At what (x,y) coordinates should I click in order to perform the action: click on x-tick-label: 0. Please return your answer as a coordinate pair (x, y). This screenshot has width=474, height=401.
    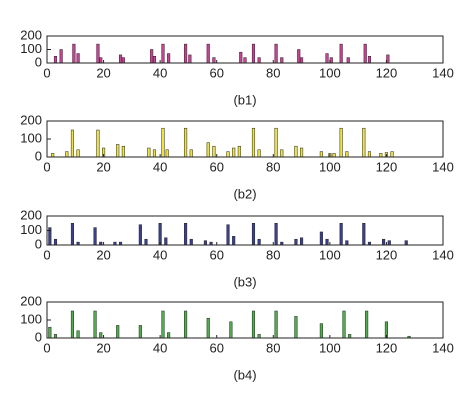
    Looking at the image, I should click on (46, 72).